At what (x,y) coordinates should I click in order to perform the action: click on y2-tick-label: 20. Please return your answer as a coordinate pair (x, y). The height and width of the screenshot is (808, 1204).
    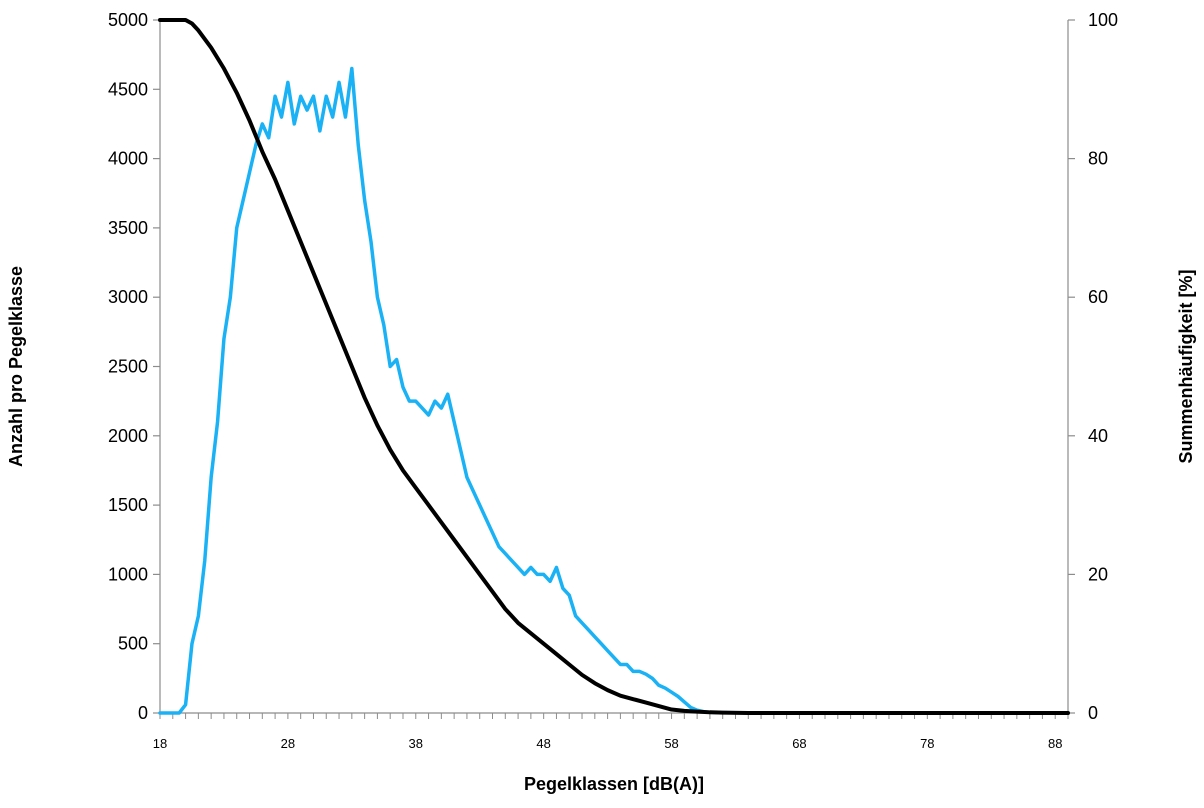
    Looking at the image, I should click on (1098, 574).